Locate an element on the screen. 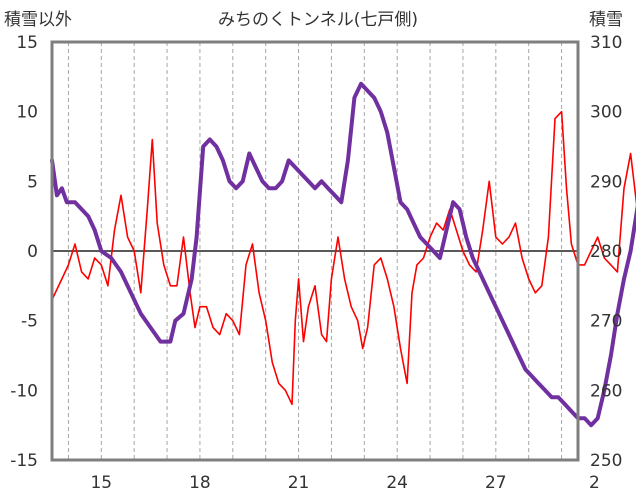 The width and height of the screenshot is (636, 501). chart-title: みちのくトンネル(七戸側) is located at coordinates (318, 20).